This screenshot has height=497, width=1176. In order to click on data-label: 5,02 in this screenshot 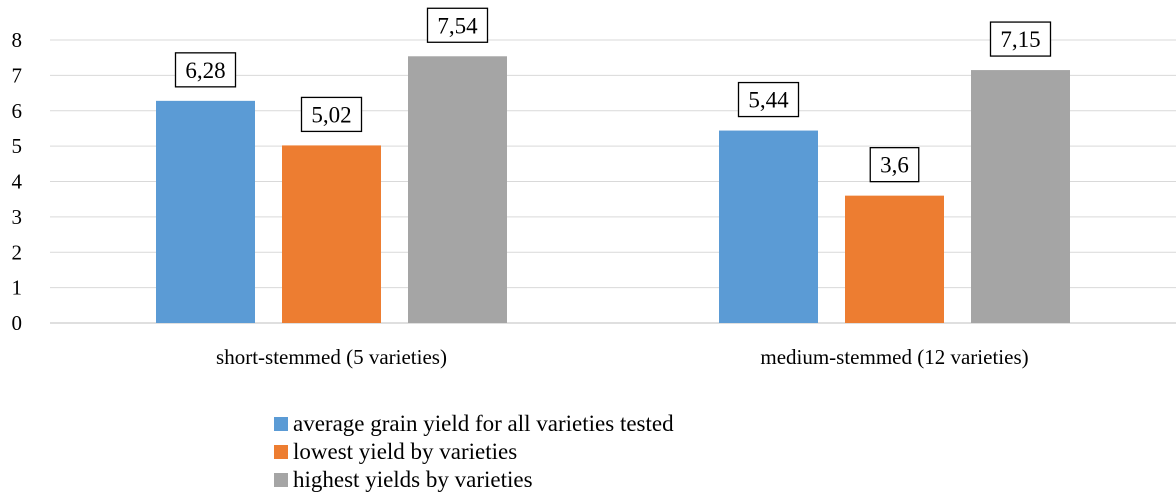, I will do `click(331, 114)`.